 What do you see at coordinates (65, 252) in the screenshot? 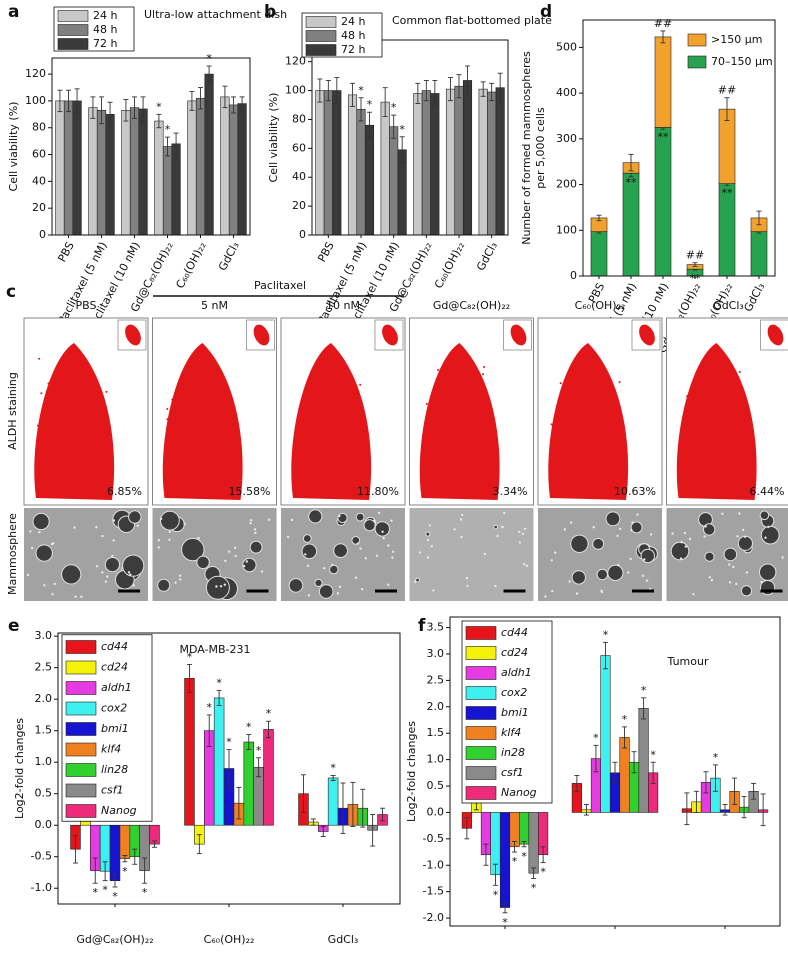
I see `x-tick-label: PBS` at bounding box center [65, 252].